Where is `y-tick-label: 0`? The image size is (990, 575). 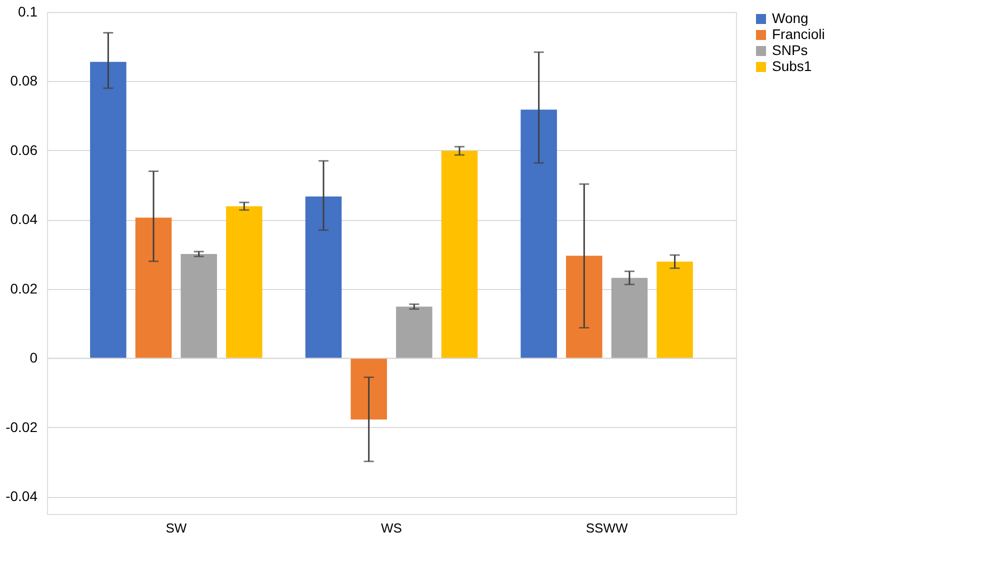
y-tick-label: 0 is located at coordinates (34, 358).